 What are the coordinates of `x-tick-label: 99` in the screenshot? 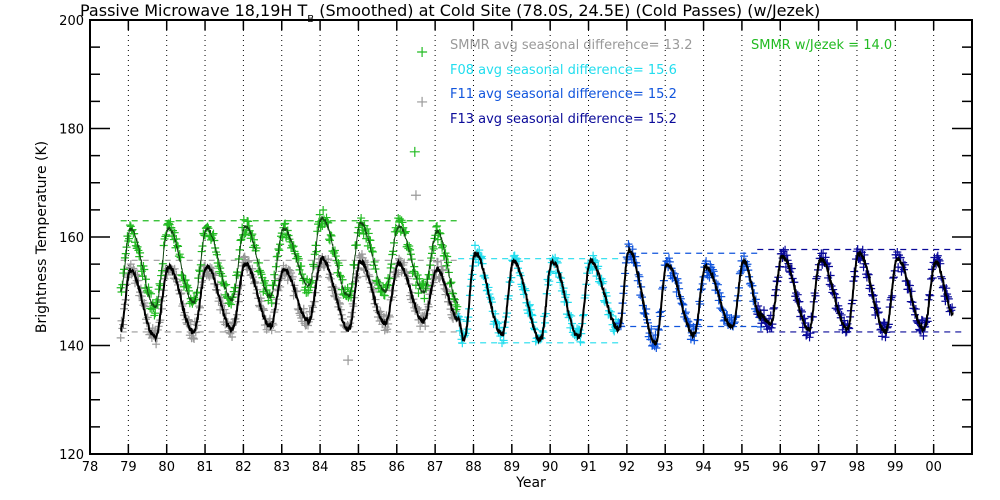 It's located at (895, 467).